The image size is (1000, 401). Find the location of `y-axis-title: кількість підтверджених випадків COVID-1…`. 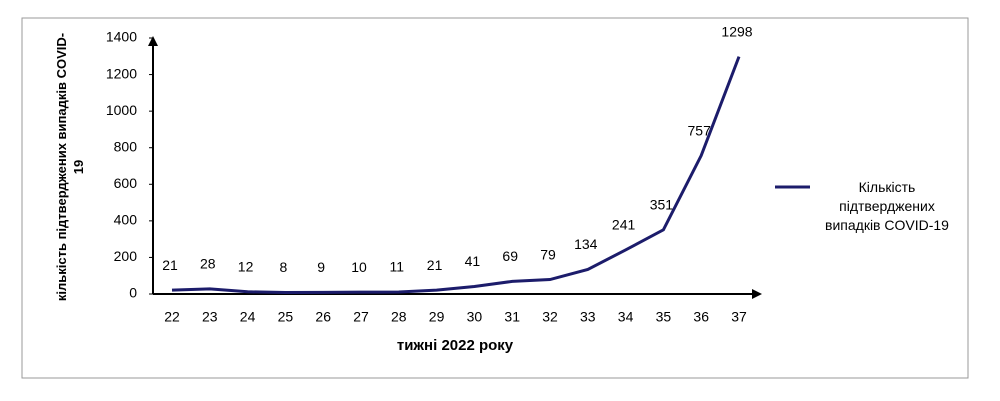

y-axis-title: кількість підтверджених випадків COVID-1… is located at coordinates (70, 167).